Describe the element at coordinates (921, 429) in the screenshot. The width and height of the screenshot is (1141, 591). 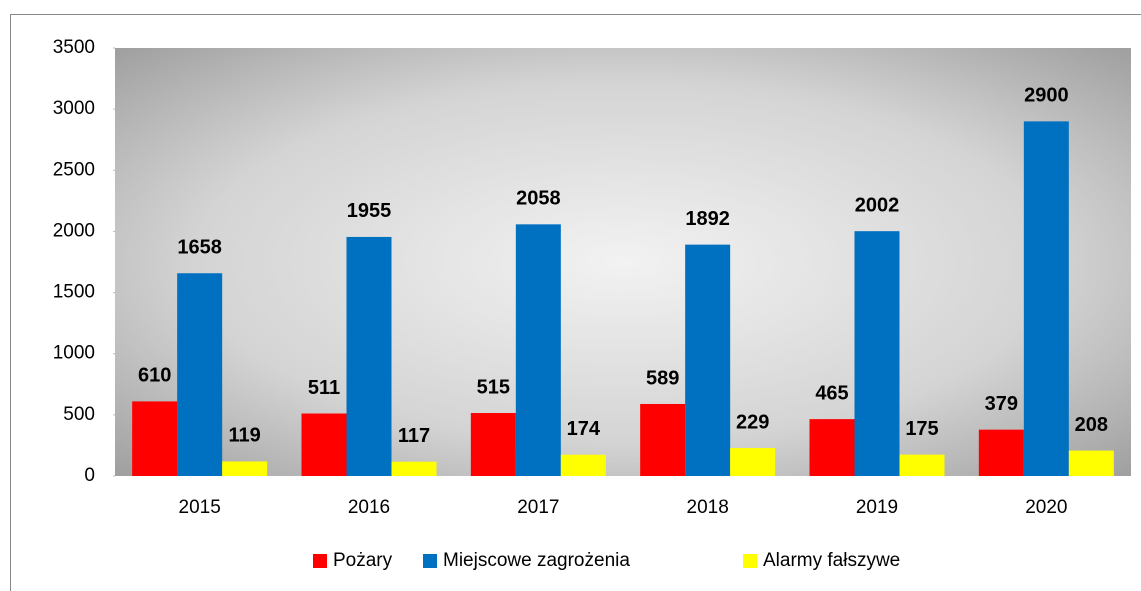
I see `data-label: 175` at that location.